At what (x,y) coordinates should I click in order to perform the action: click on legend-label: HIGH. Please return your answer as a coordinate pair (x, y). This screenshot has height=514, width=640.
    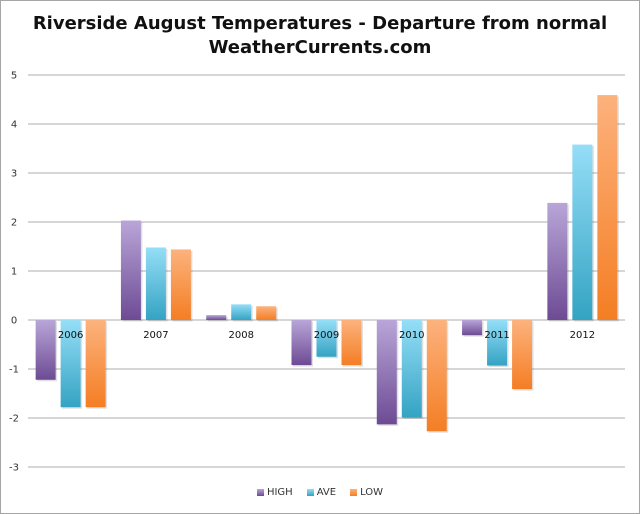
    Looking at the image, I should click on (279, 492).